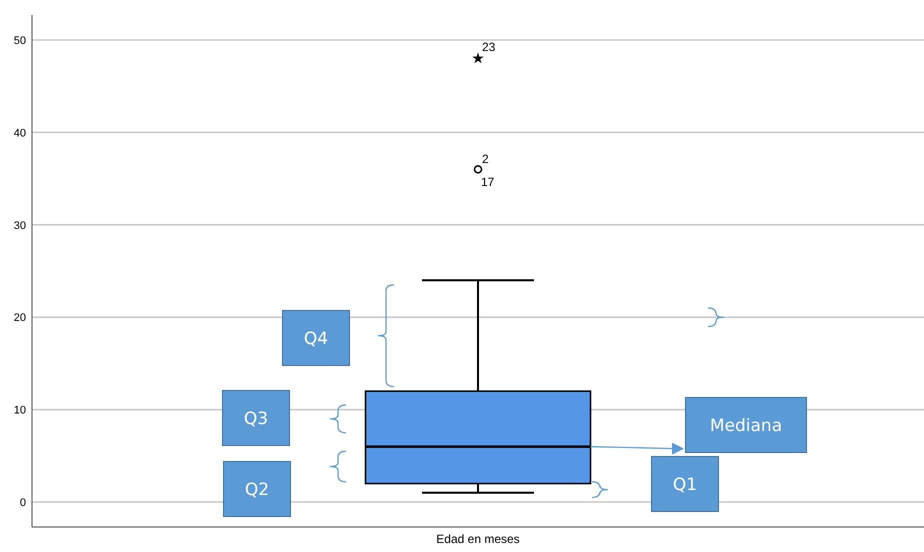 This screenshot has height=552, width=924. I want to click on x-tick-label: Edad en meses, so click(478, 539).